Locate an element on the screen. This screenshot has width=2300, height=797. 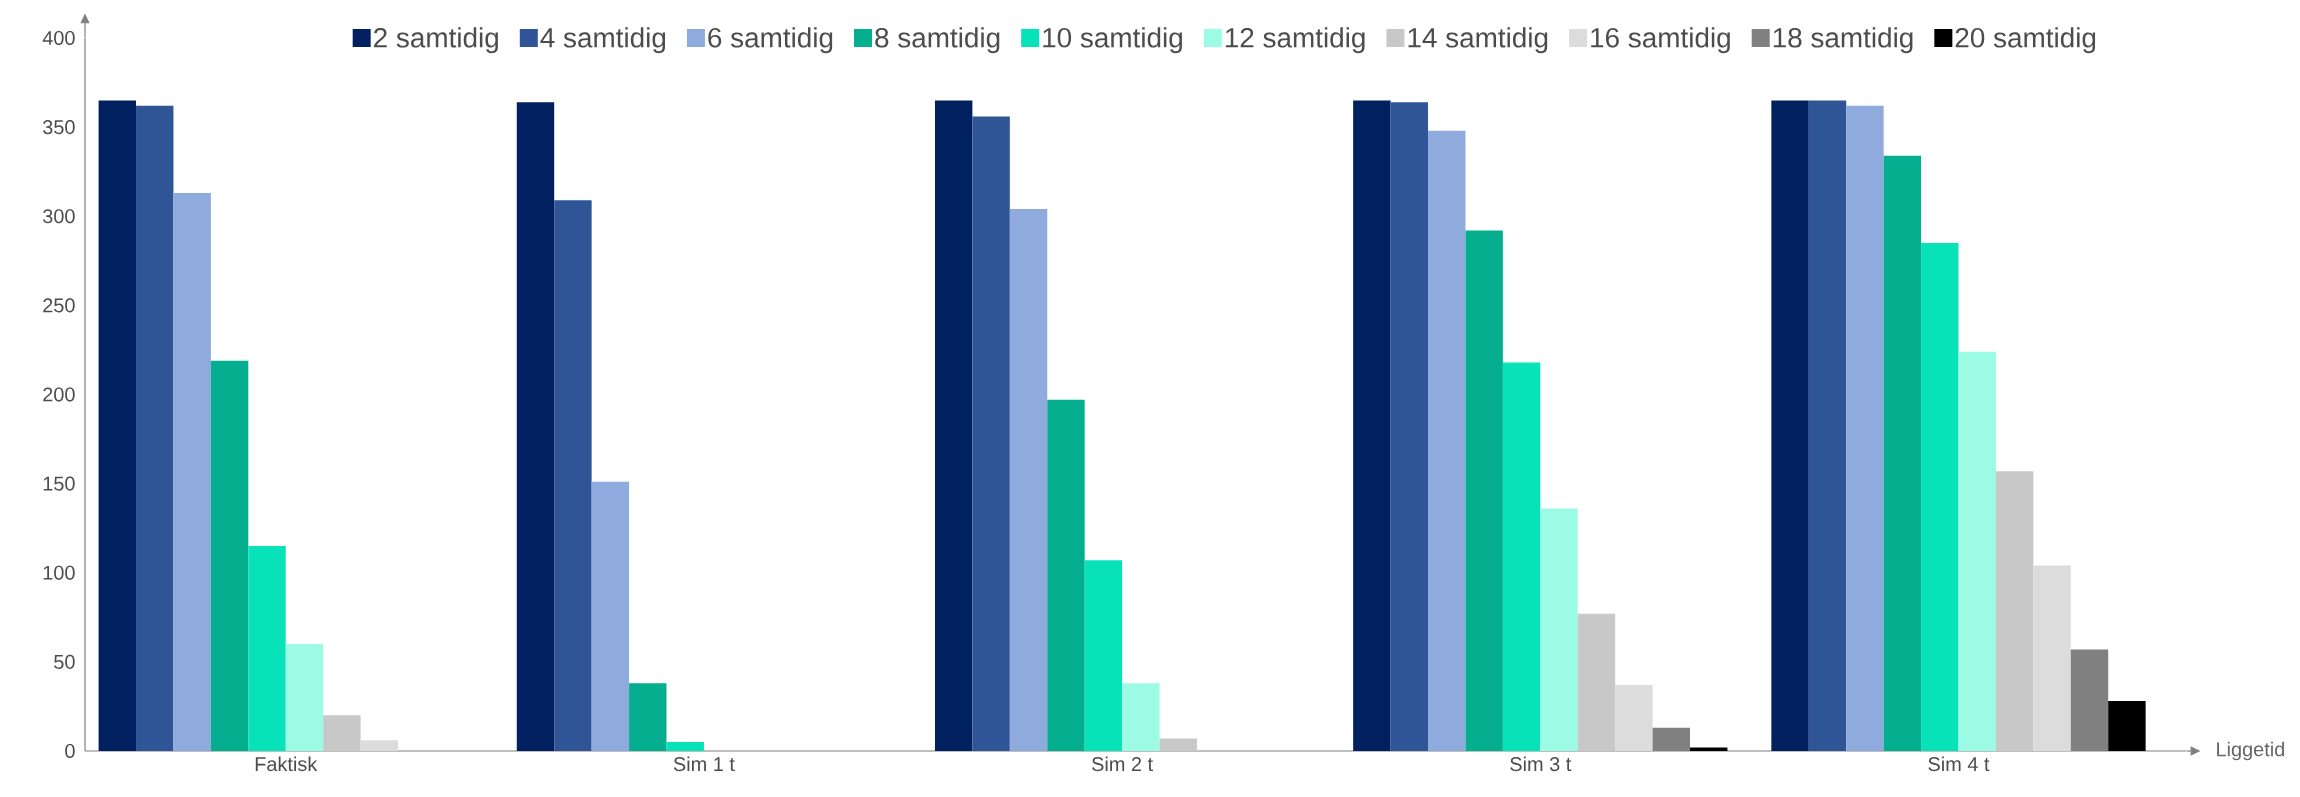
legend-label: 18 samtidig is located at coordinates (1843, 40).